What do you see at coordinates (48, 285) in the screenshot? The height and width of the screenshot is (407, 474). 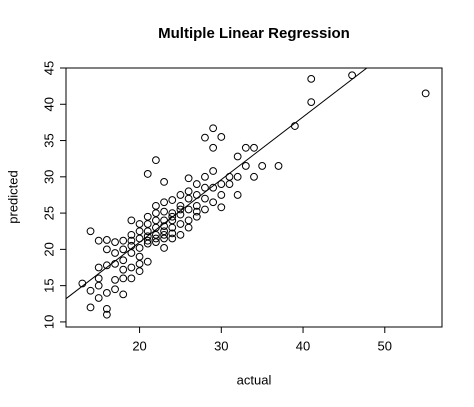 I see `y-tick-label: 15` at bounding box center [48, 285].